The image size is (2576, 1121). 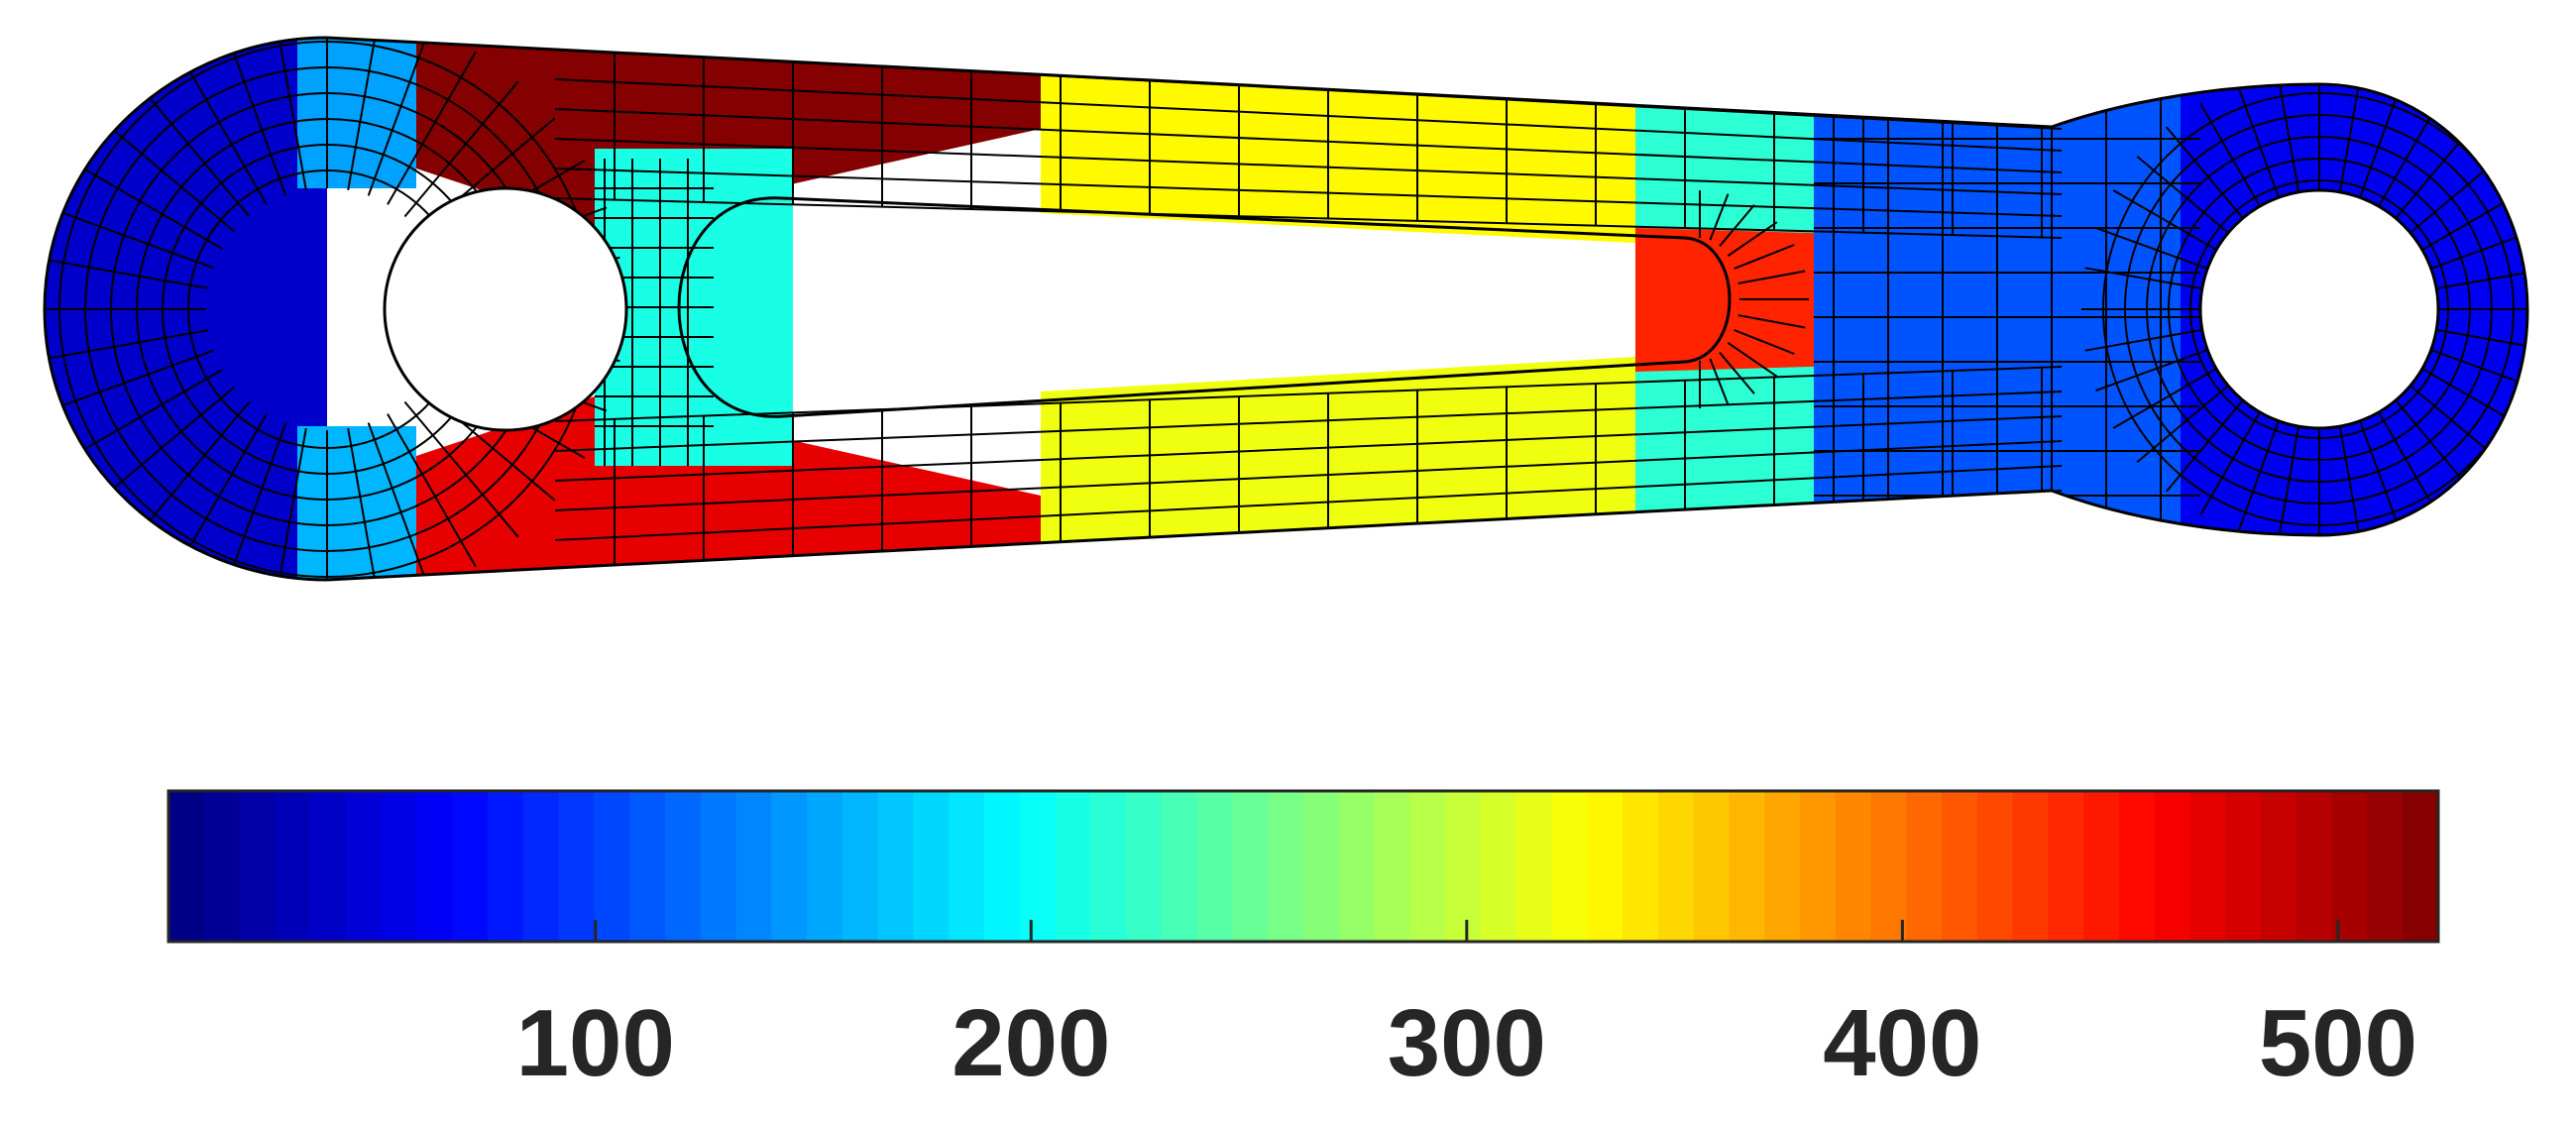 I want to click on colorbar-tick-label: 500, so click(x=2338, y=1043).